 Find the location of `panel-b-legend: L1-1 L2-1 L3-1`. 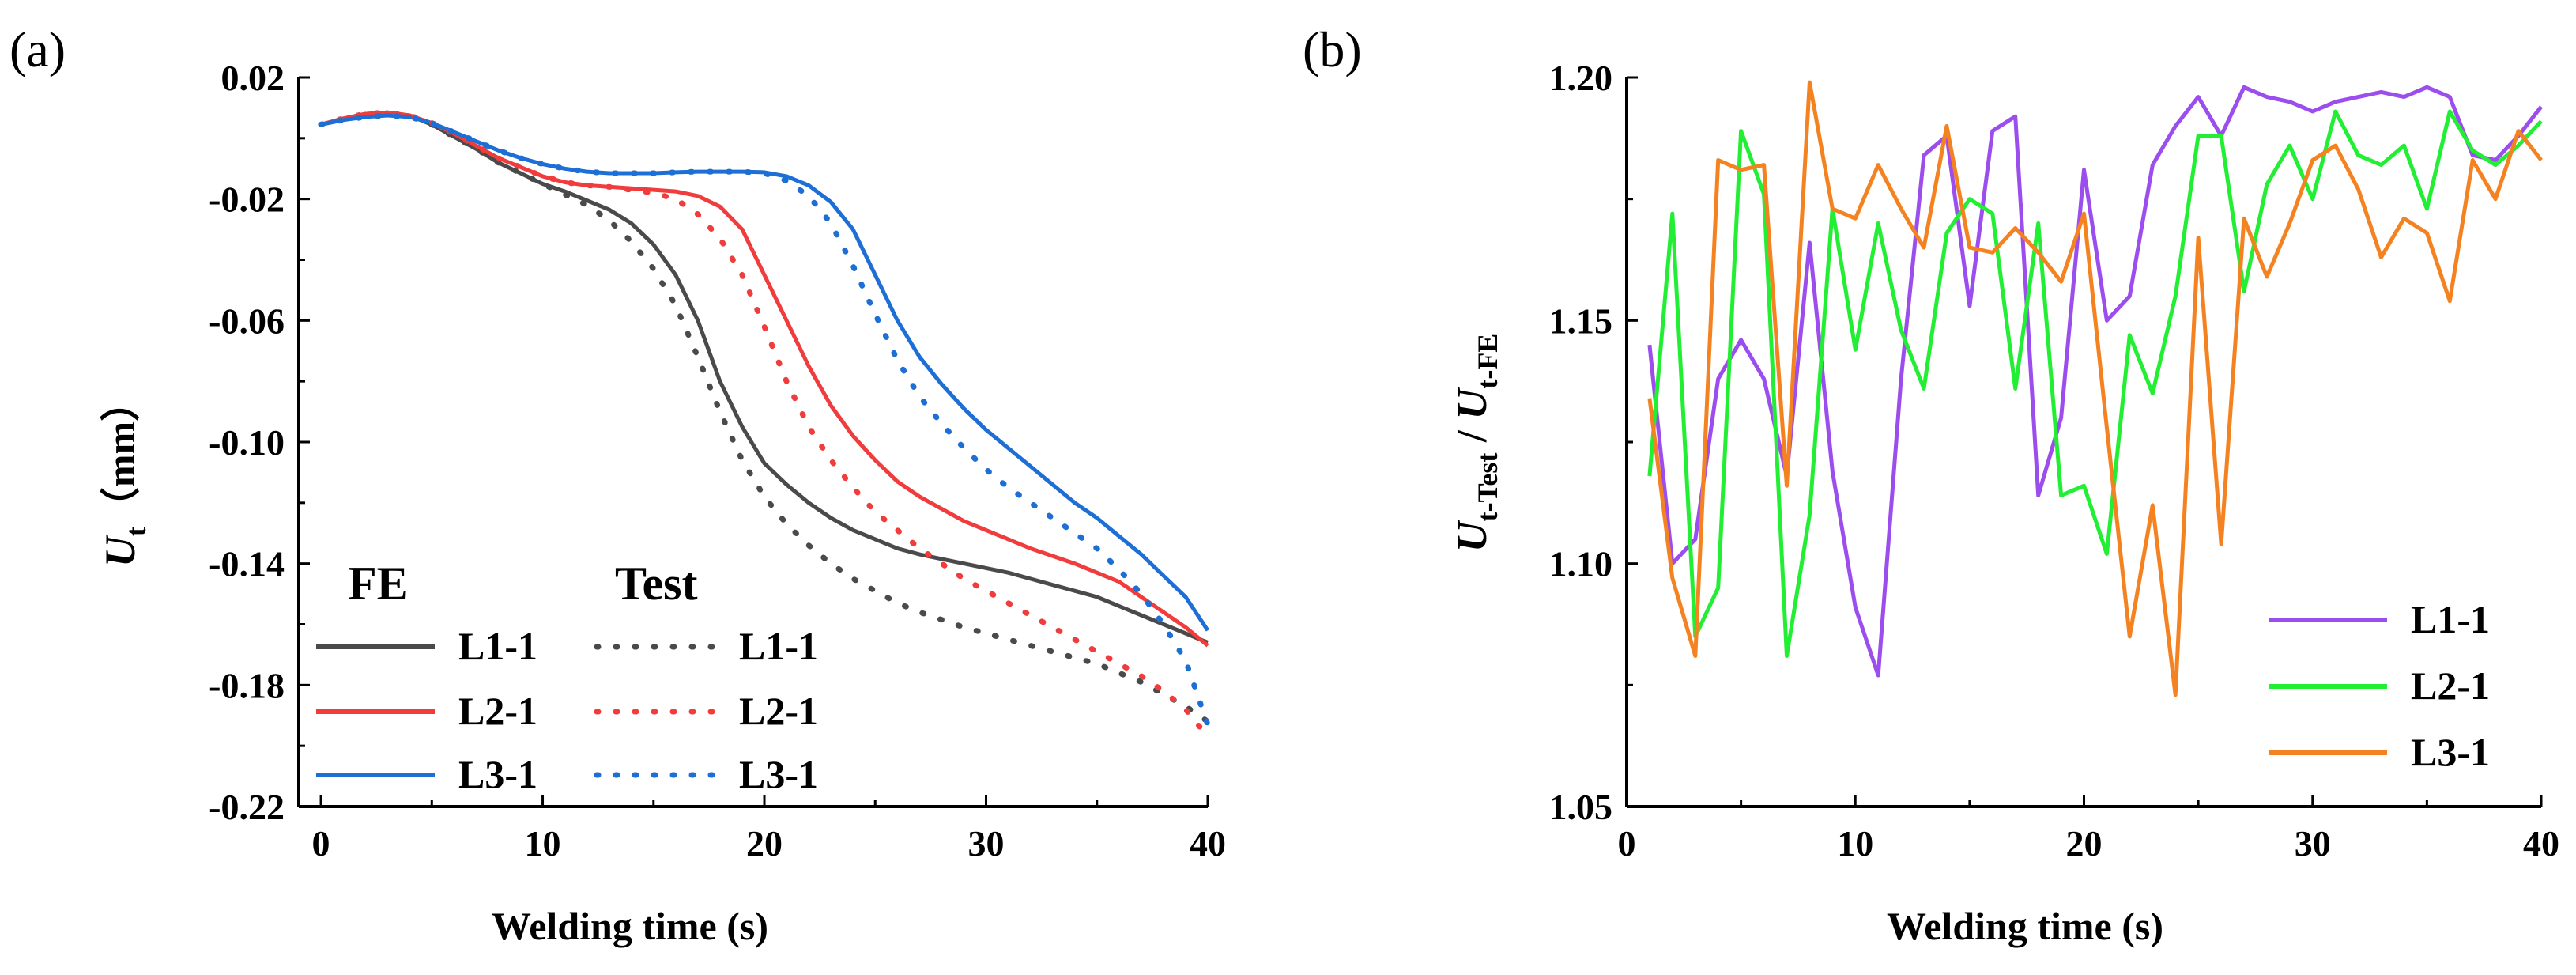

panel-b-legend: L1-1 L2-1 L3-1 is located at coordinates (2379, 686).